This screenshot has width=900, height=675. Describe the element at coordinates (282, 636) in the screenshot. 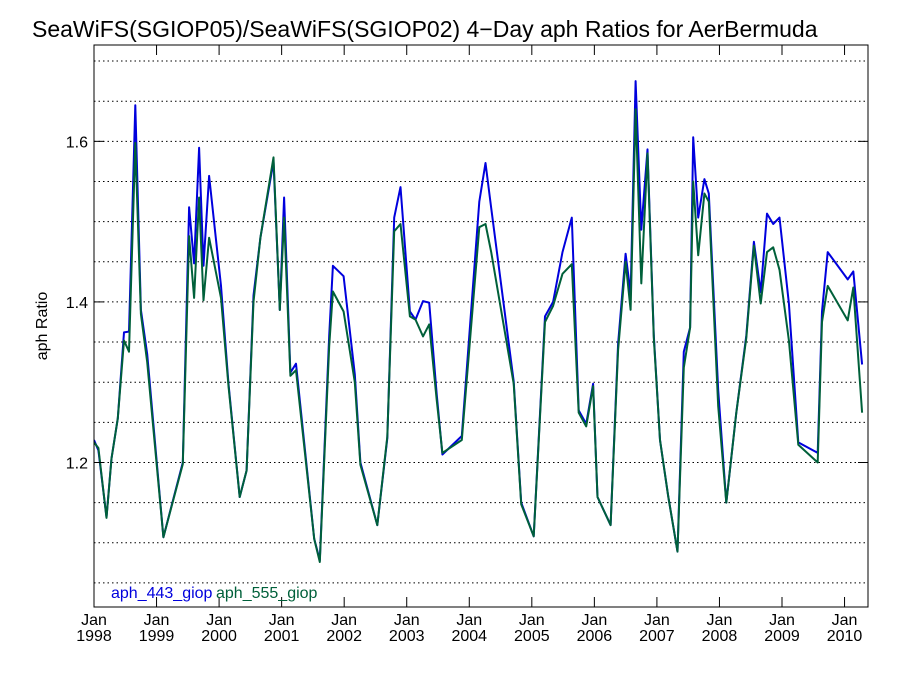

I see `x-tick-year-label: 2001` at that location.